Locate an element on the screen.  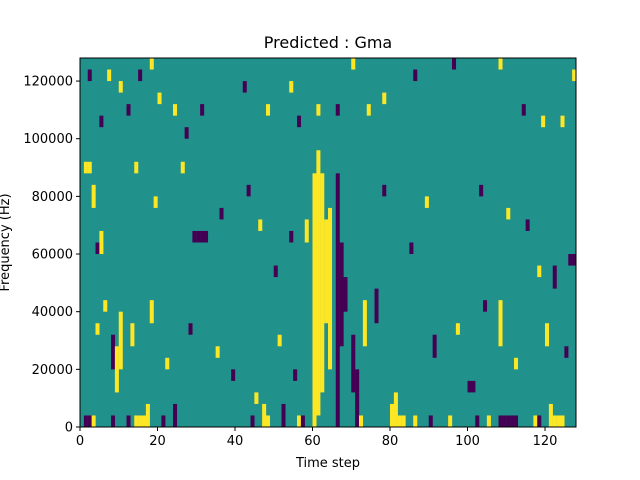
y-axis: 0 20000 40000 60000 80000 100000 120000 is located at coordinates (51, 255).